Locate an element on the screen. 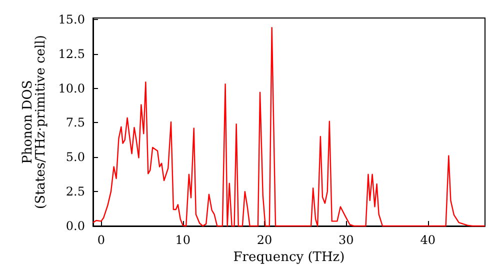 This screenshot has width=500, height=280. y-tick-label: 7.5 is located at coordinates (75, 123).